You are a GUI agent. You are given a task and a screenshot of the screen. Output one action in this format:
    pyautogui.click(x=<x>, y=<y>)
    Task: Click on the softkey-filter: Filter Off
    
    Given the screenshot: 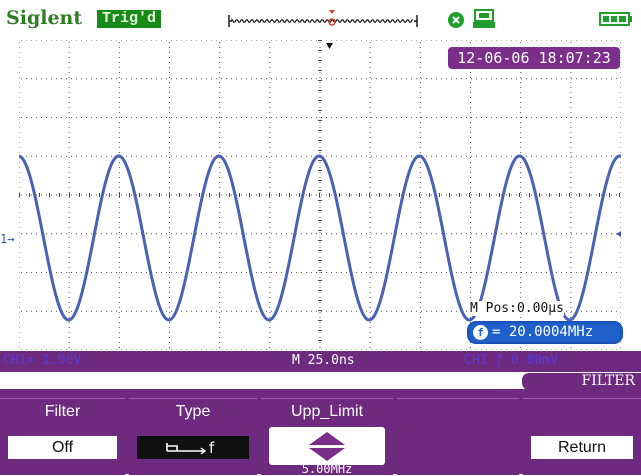 What is the action you would take?
    pyautogui.click(x=62, y=436)
    